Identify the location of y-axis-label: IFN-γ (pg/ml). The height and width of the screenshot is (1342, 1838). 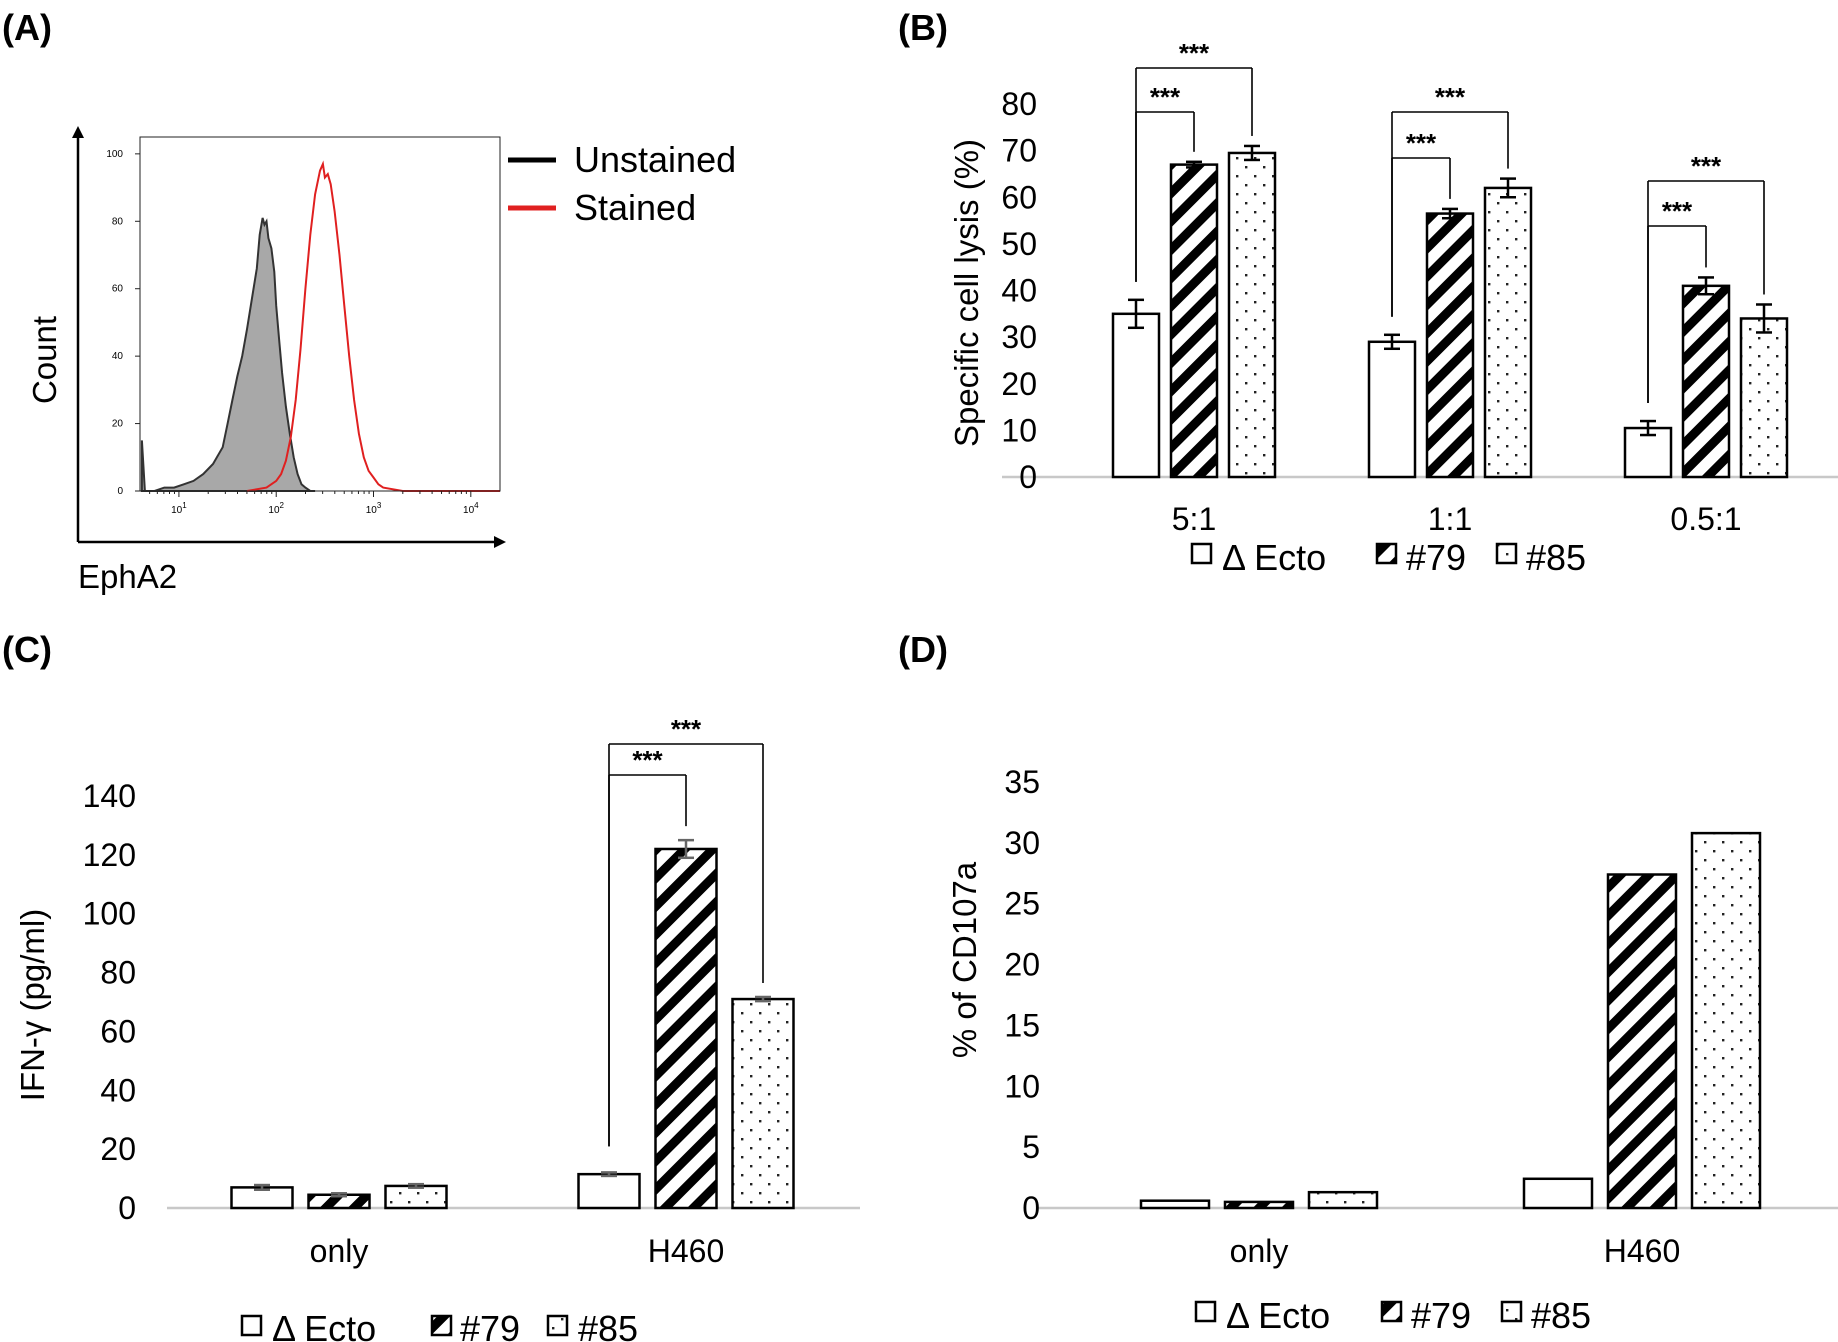
(32, 1005).